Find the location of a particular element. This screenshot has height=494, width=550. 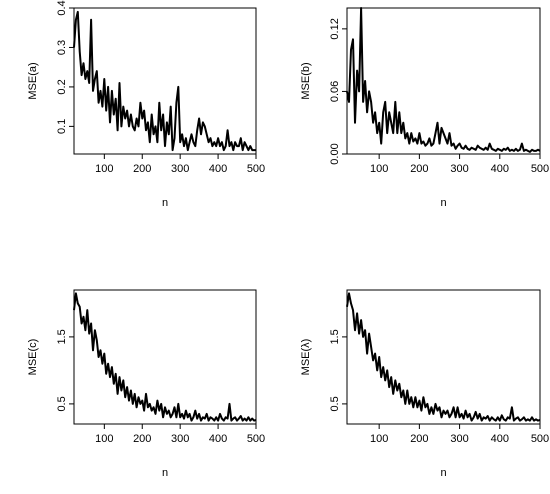

y-tick-label: 0.4 is located at coordinates (62, 7).